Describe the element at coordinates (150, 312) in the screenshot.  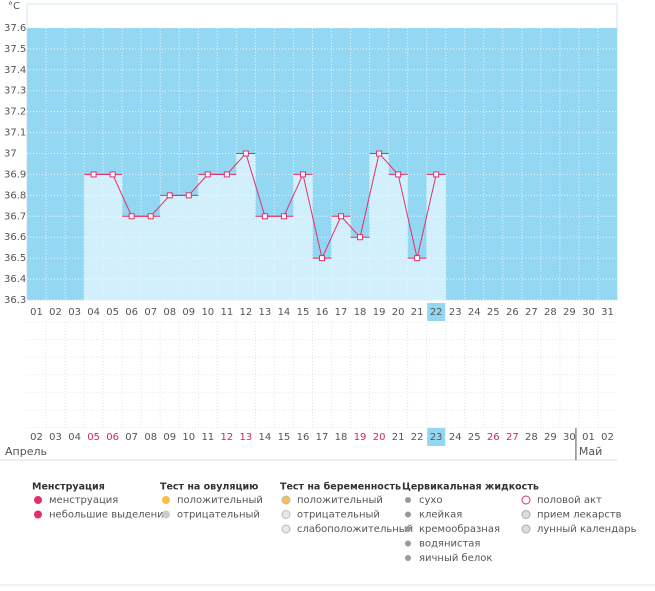
I see `x-tick-label: 07` at that location.